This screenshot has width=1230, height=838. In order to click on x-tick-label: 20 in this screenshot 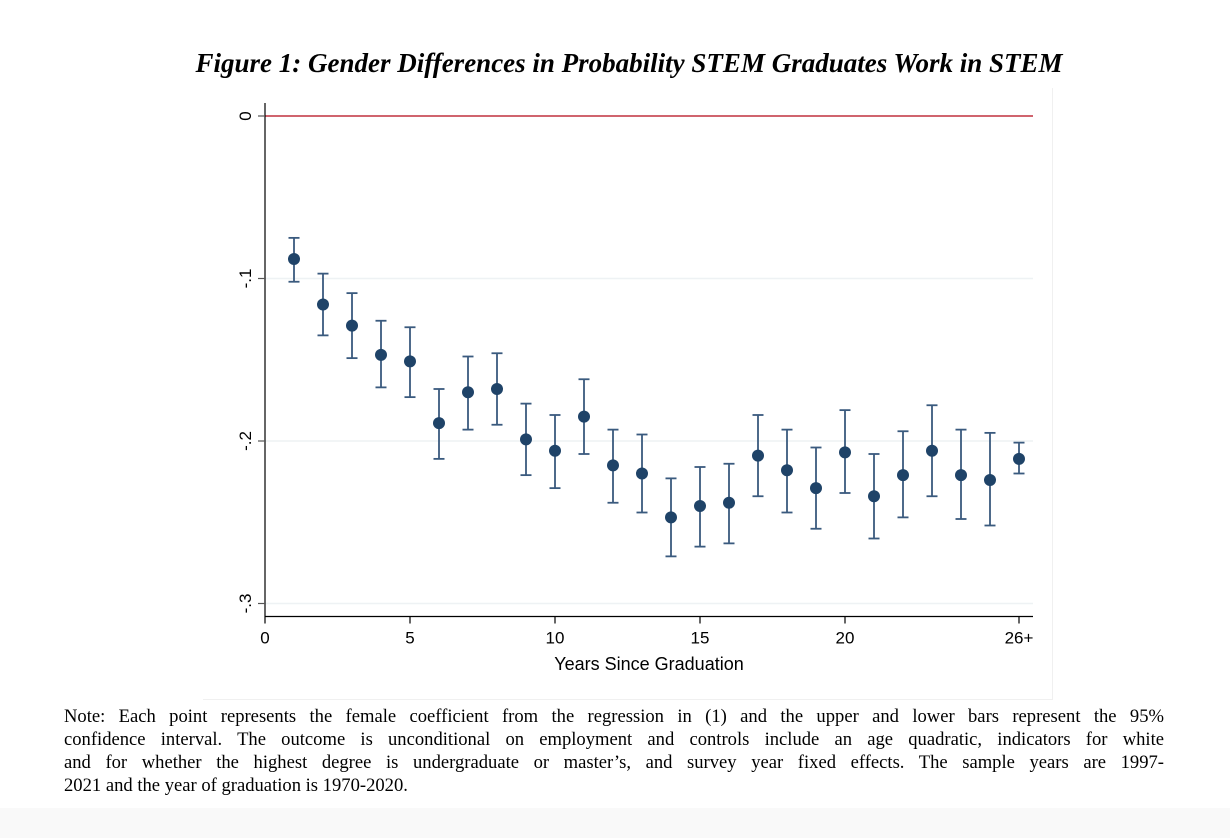, I will do `click(845, 638)`.